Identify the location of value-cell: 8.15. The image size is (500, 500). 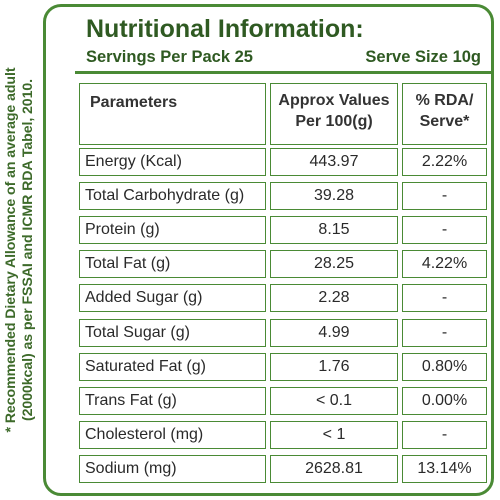
(334, 230).